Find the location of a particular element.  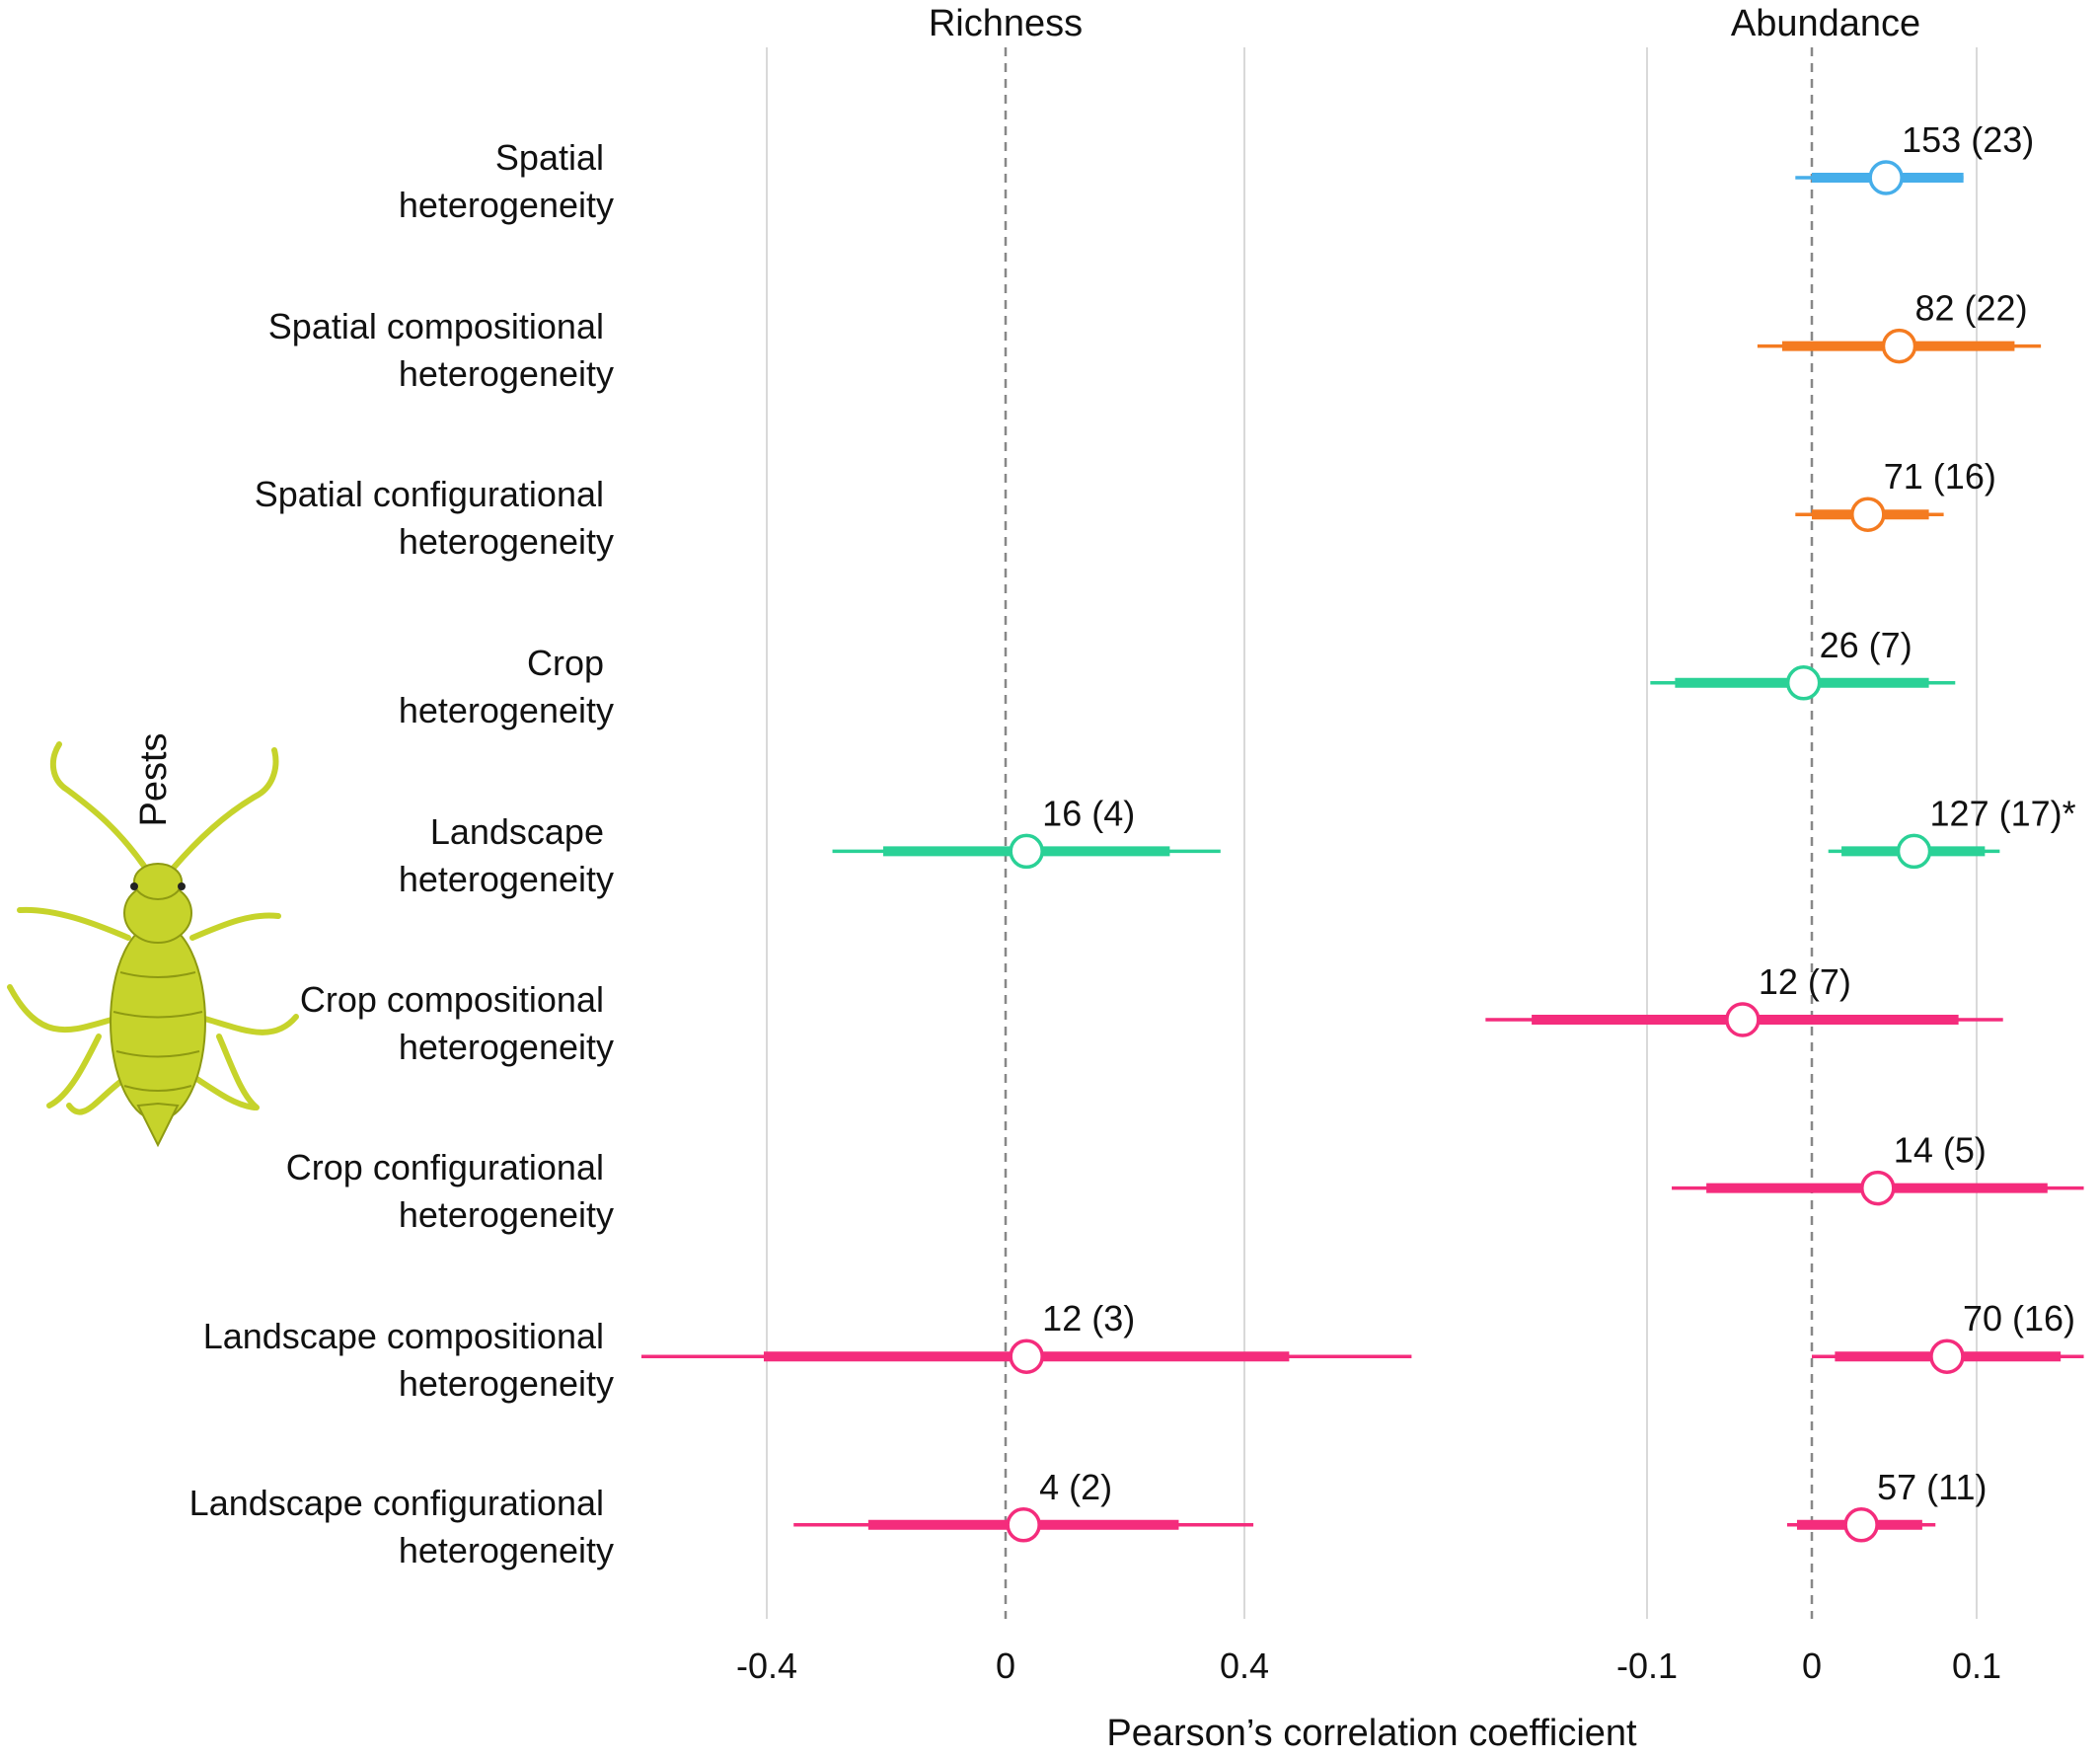

abundance-count-label: 127 (17)* is located at coordinates (2003, 813).